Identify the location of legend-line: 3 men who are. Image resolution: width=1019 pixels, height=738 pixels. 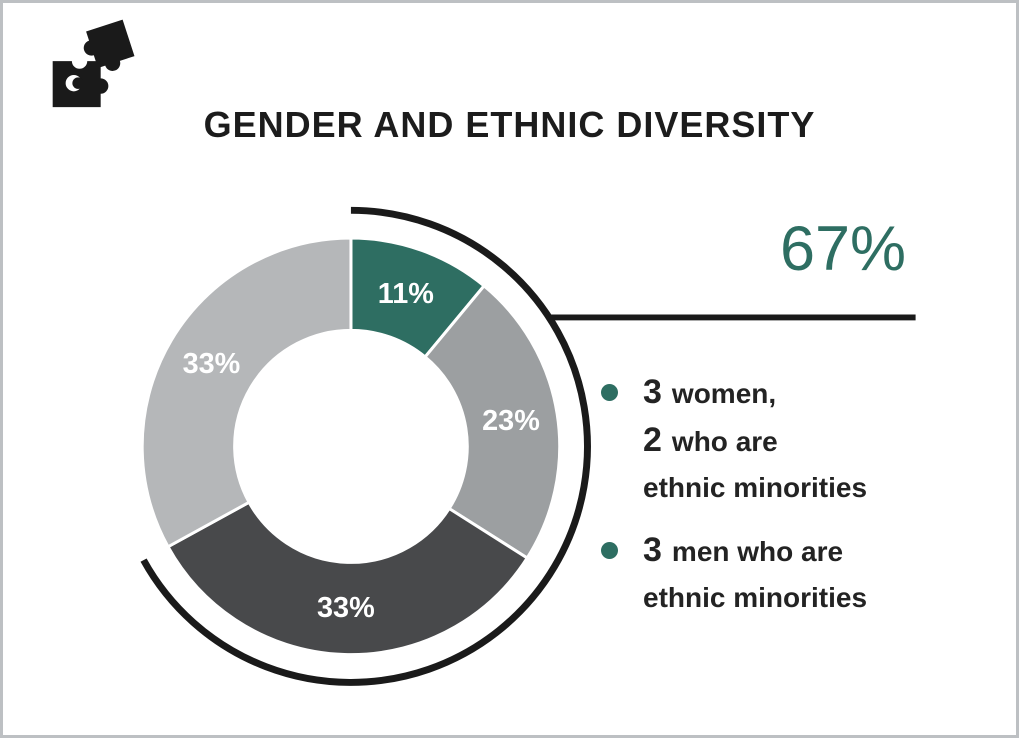
(814, 551).